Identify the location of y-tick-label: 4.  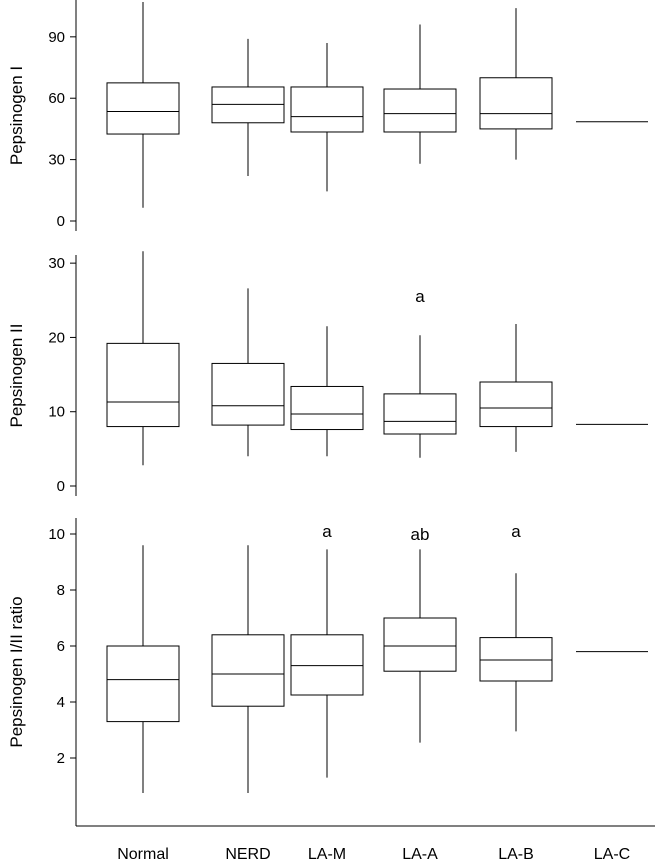
(61, 702).